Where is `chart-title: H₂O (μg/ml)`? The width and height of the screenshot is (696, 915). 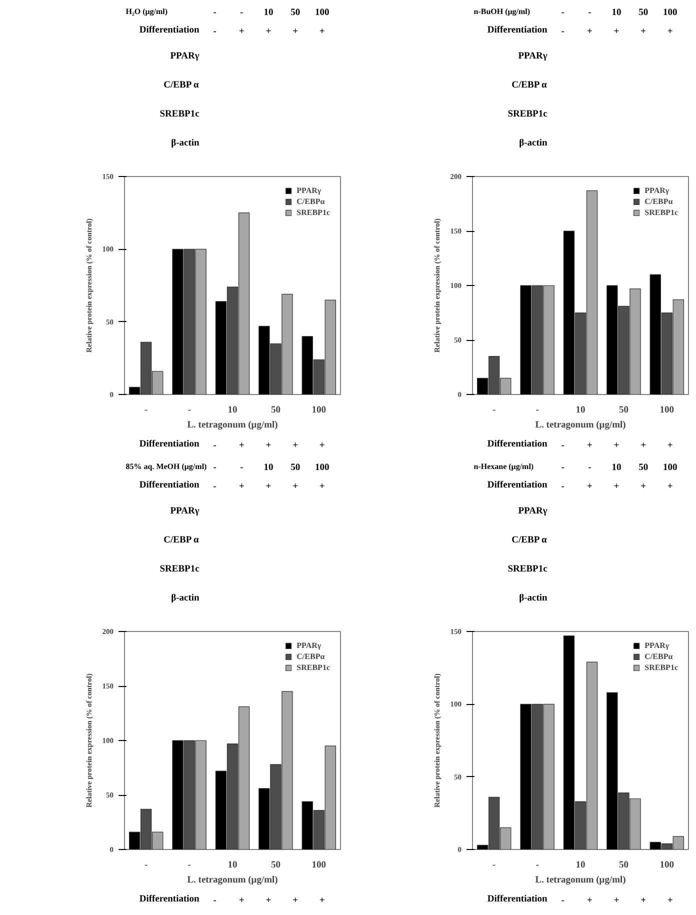 chart-title: H₂O (μg/ml) is located at coordinates (147, 11).